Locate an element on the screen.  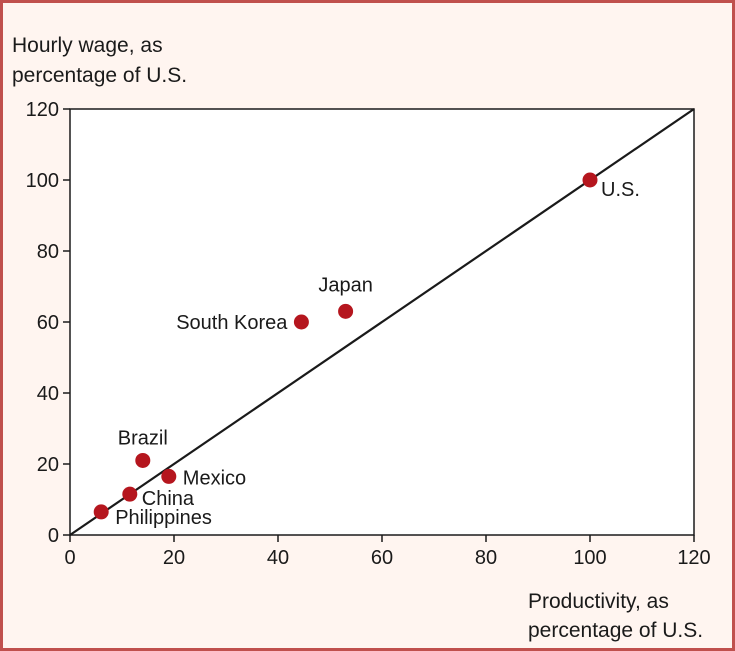
x-tick-label: 100 is located at coordinates (589, 558).